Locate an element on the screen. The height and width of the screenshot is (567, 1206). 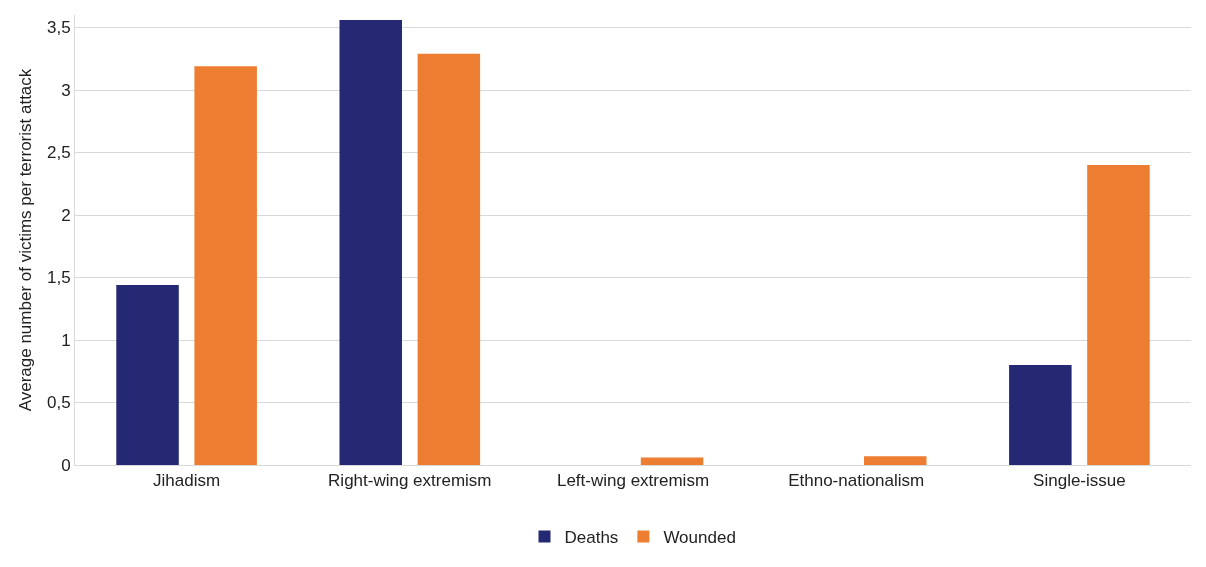
x-tick-label: Left-wing extremism is located at coordinates (633, 481).